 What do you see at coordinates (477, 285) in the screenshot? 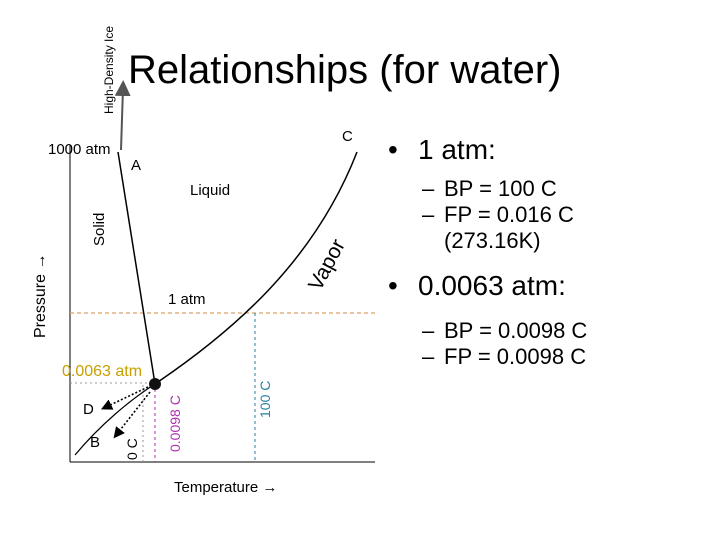
I see `bullet-0063atm: • 0.0063 atm:` at bounding box center [477, 285].